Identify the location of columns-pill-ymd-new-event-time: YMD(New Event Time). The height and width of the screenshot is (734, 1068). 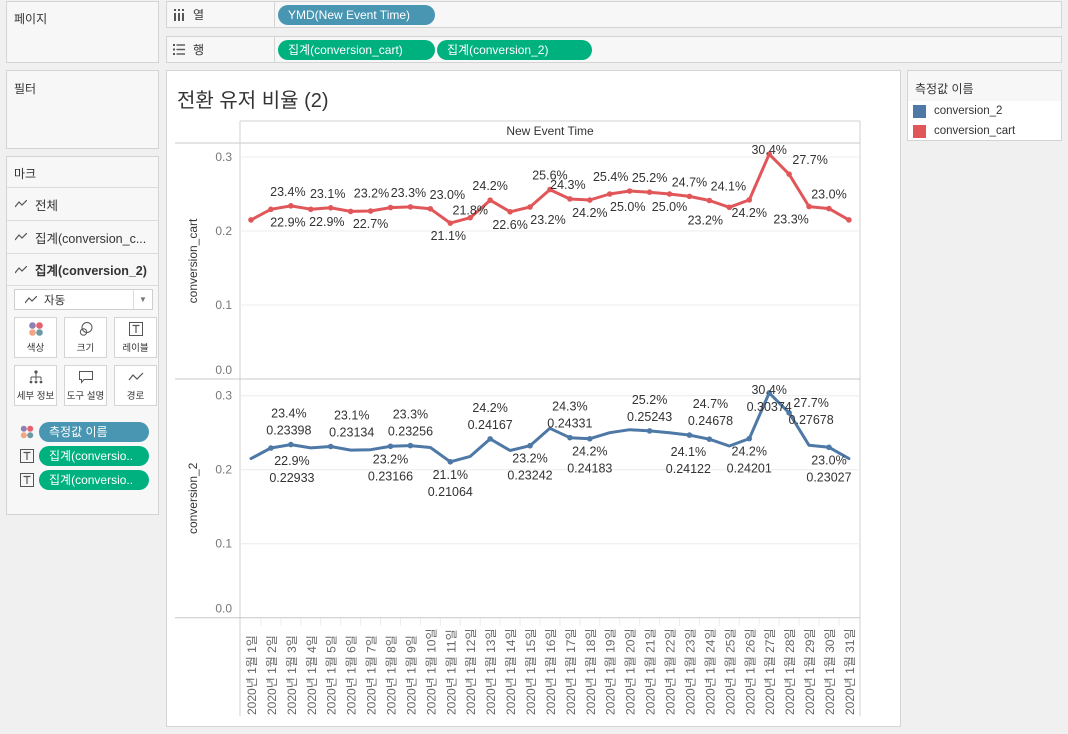
(356, 15).